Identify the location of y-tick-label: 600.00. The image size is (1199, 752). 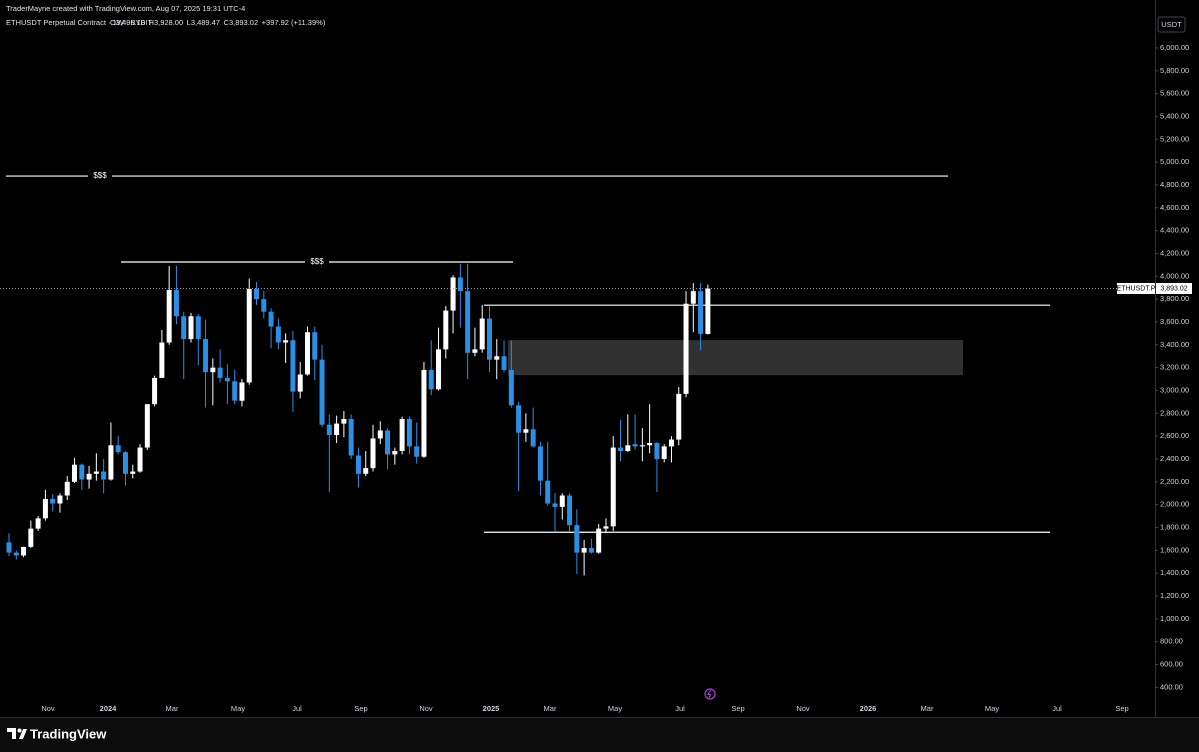
(1171, 663).